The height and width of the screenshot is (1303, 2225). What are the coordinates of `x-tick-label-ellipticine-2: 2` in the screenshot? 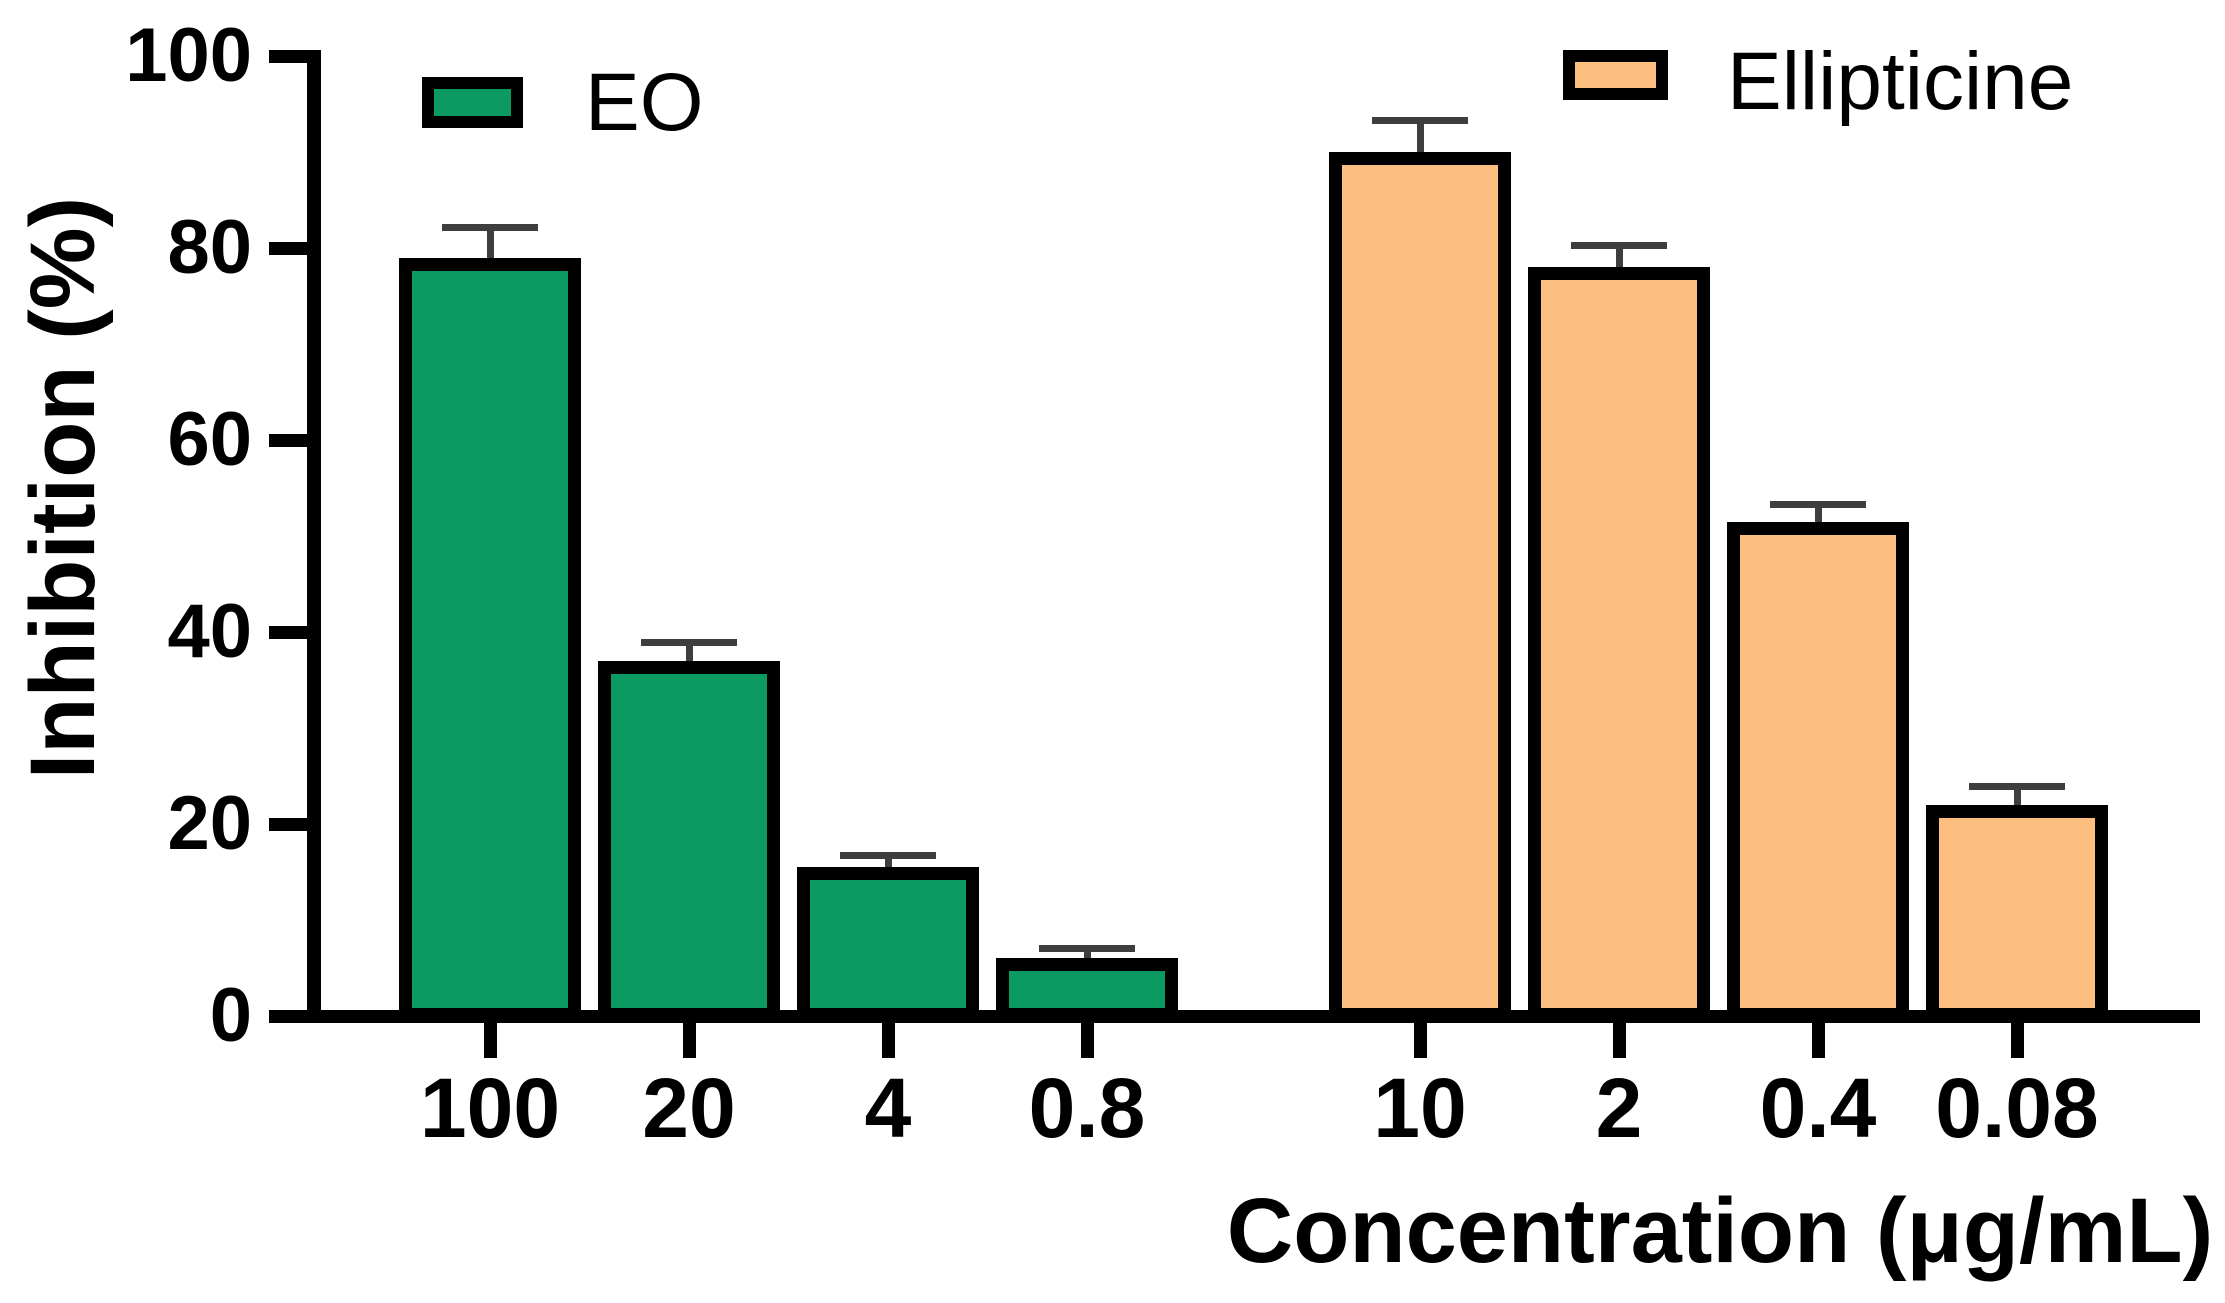 It's located at (1619, 1108).